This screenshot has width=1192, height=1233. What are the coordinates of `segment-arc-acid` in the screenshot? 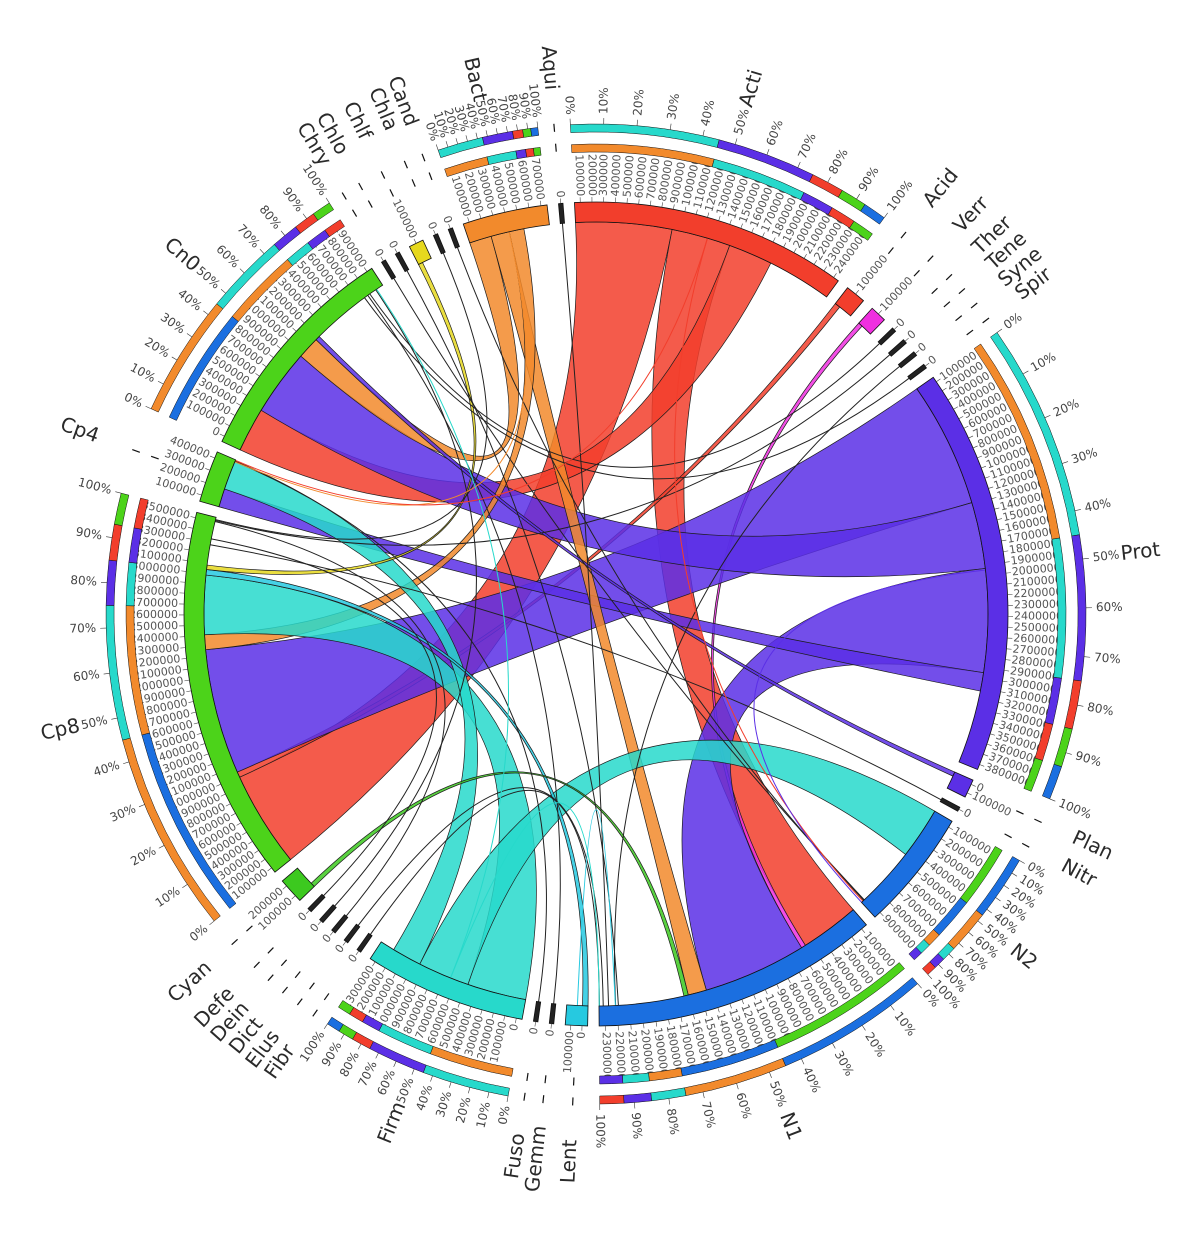 It's located at (849, 302).